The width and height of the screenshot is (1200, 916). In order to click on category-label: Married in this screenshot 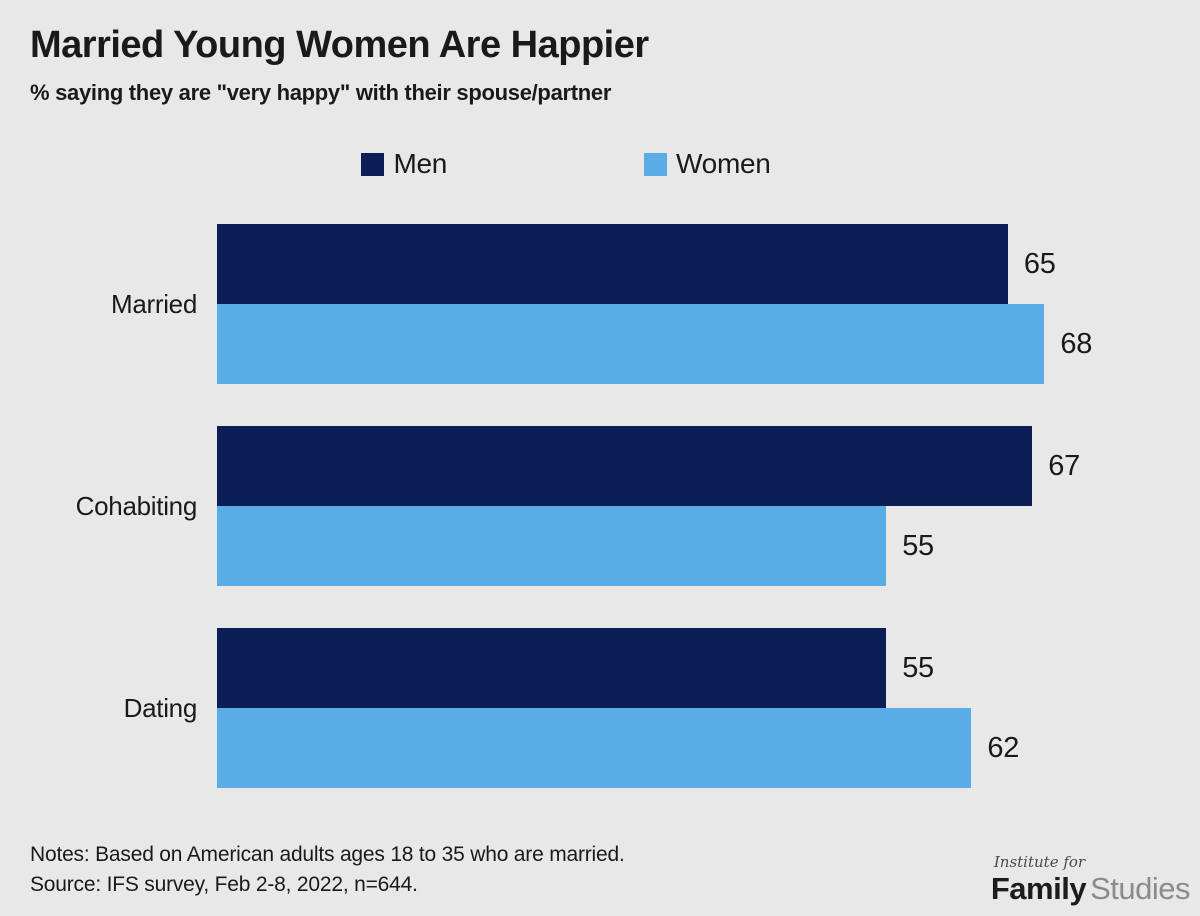, I will do `click(153, 303)`.